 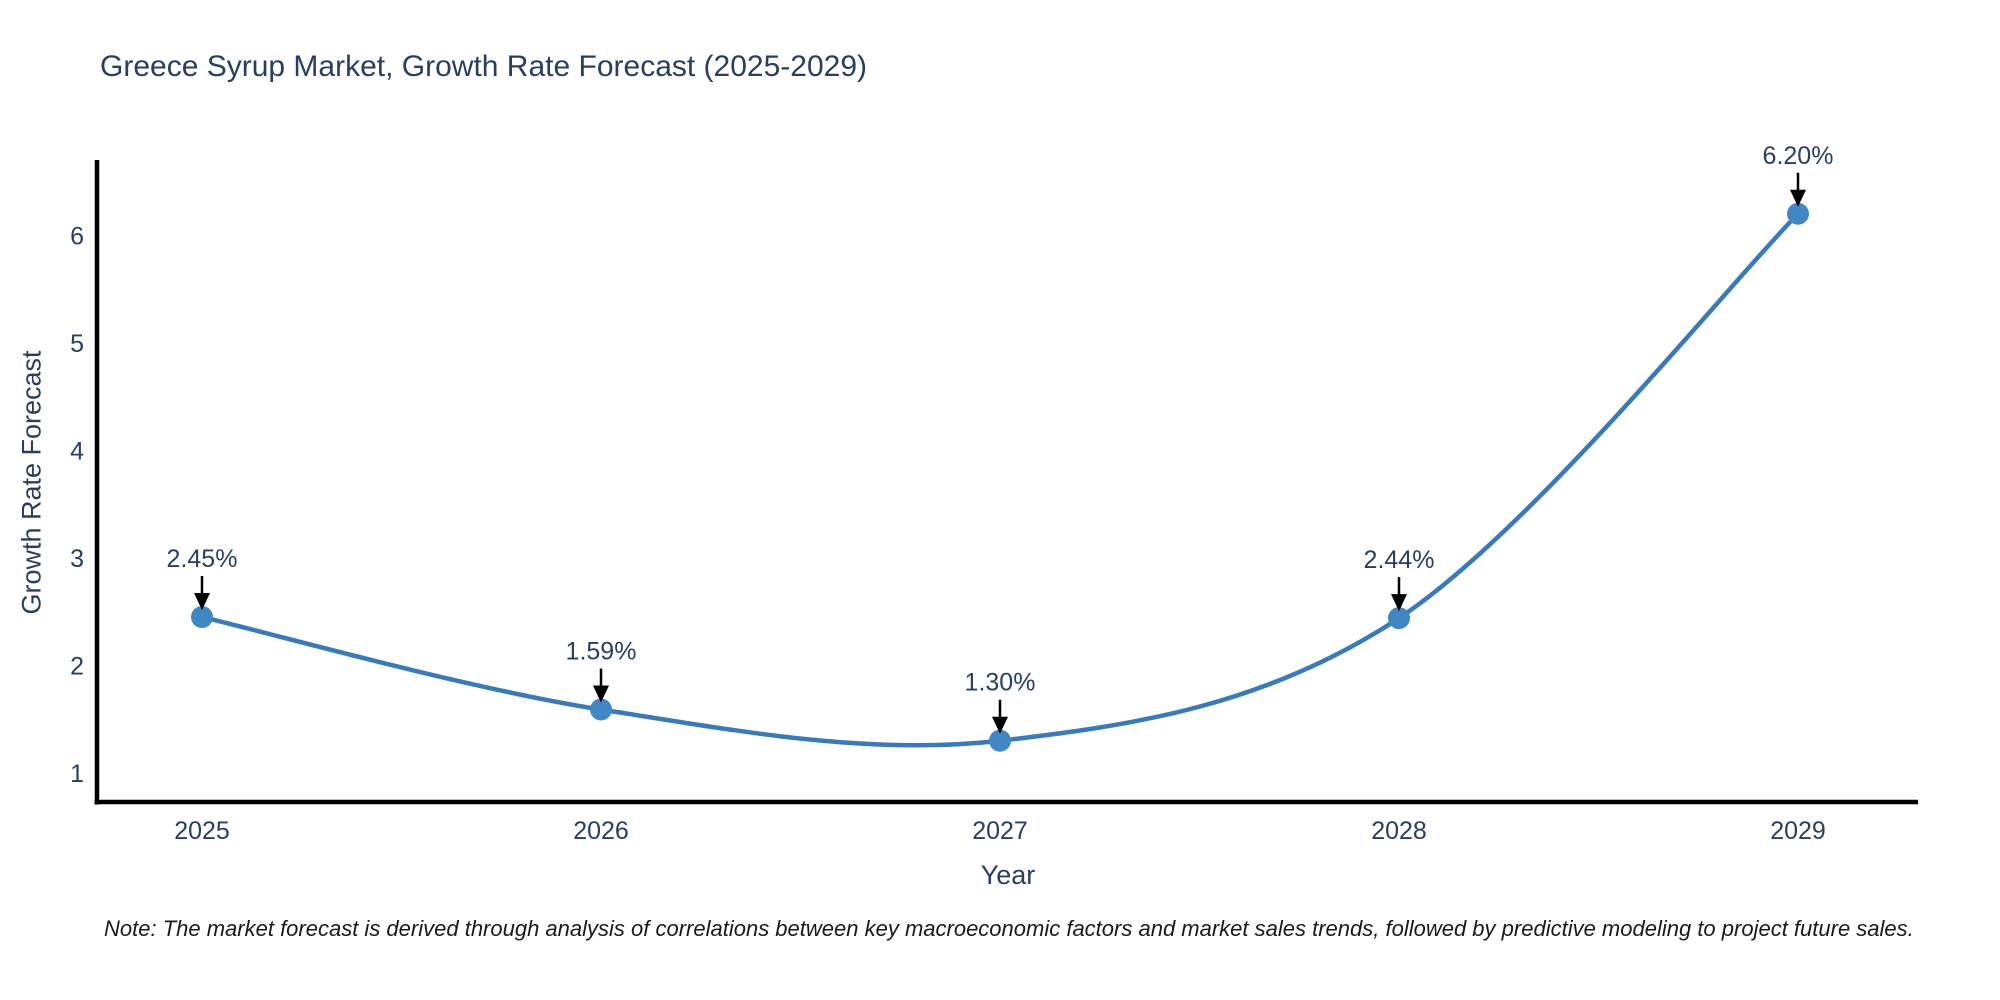 What do you see at coordinates (77, 666) in the screenshot?
I see `y-tick-label: 2` at bounding box center [77, 666].